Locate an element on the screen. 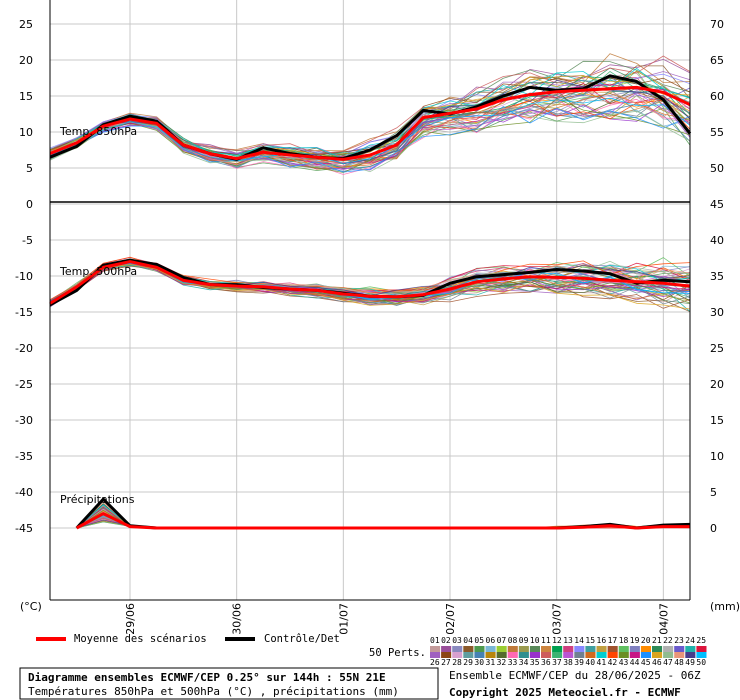 This screenshot has height=700, width=740. right-tick-label: 25 is located at coordinates (717, 348).